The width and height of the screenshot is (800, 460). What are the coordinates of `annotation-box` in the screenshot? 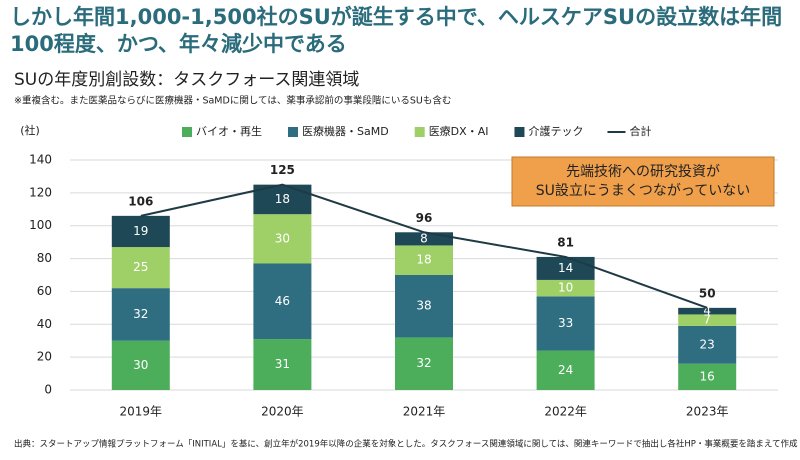 It's located at (643, 181).